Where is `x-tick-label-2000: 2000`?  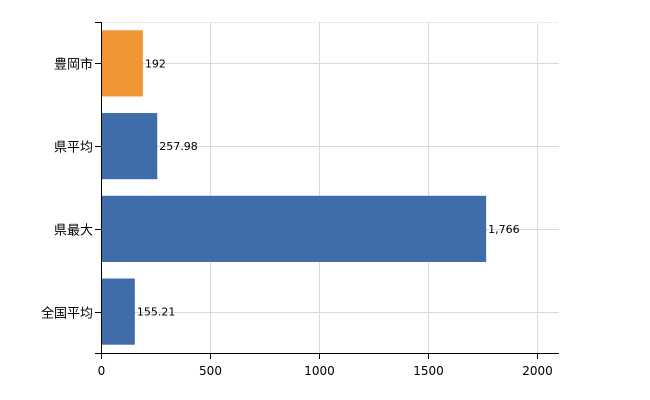
x-tick-label-2000: 2000 is located at coordinates (537, 371).